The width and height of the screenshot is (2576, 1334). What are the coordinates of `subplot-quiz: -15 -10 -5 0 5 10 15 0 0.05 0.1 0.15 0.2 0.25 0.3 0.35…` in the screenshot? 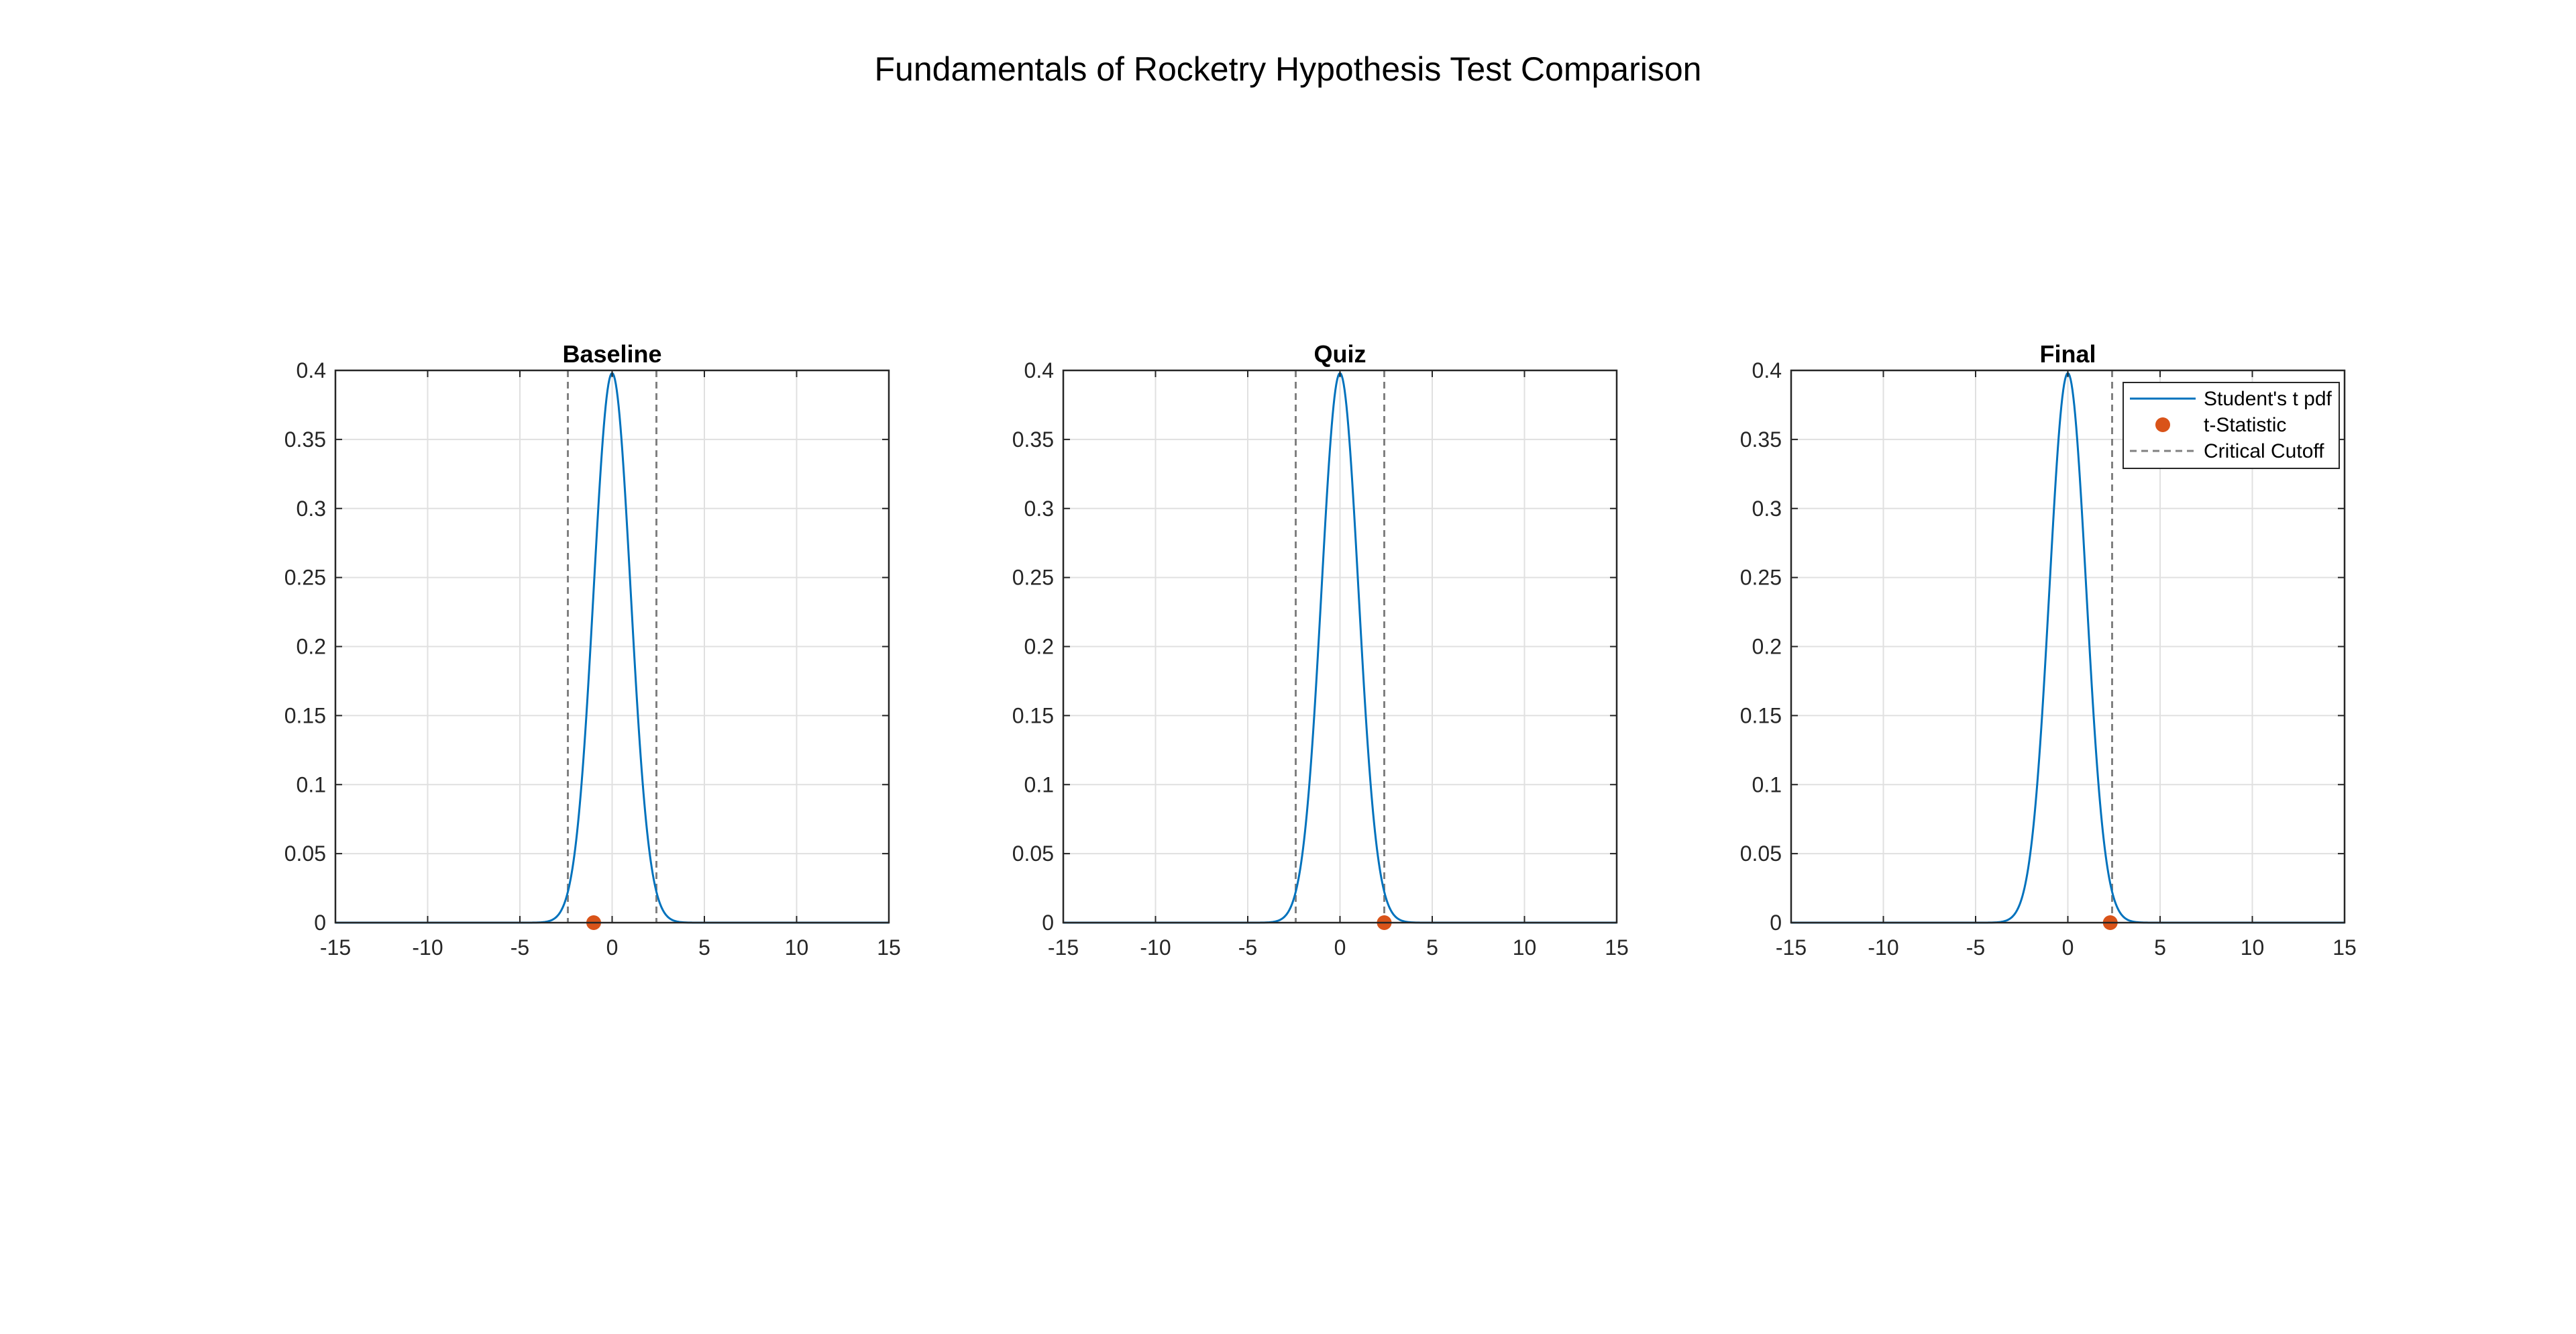 It's located at (1320, 650).